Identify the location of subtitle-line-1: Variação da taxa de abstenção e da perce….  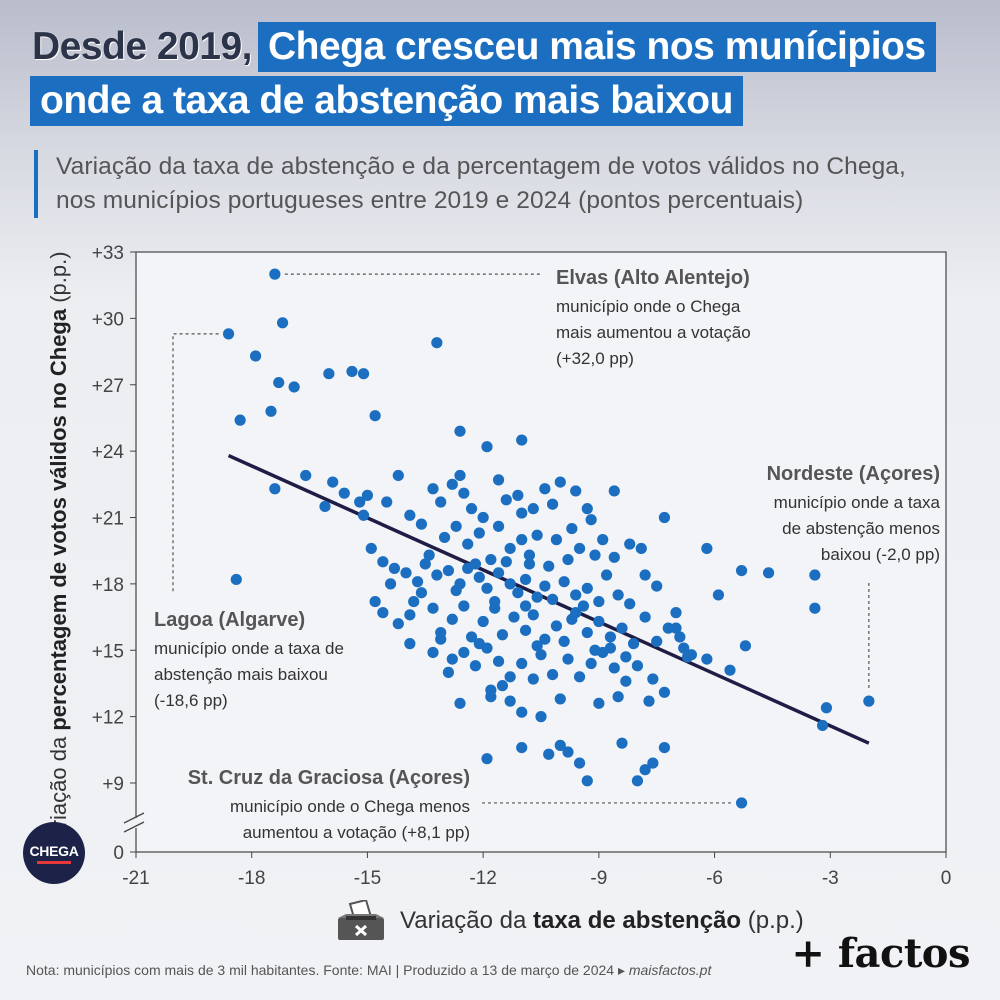
(481, 166).